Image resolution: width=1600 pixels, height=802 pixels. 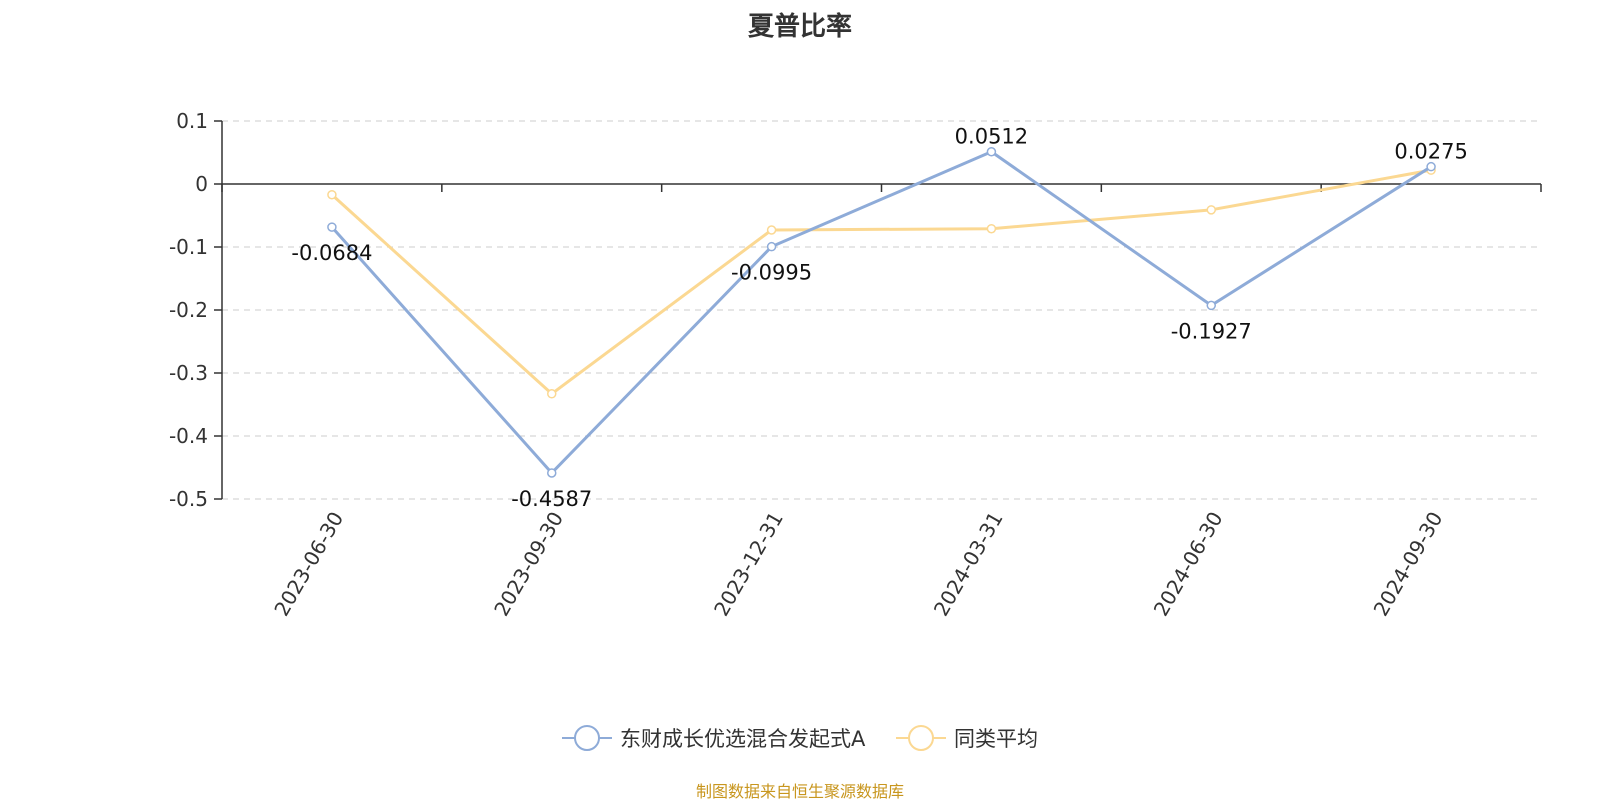 I want to click on chart-title: 夏普比率, so click(x=799, y=27).